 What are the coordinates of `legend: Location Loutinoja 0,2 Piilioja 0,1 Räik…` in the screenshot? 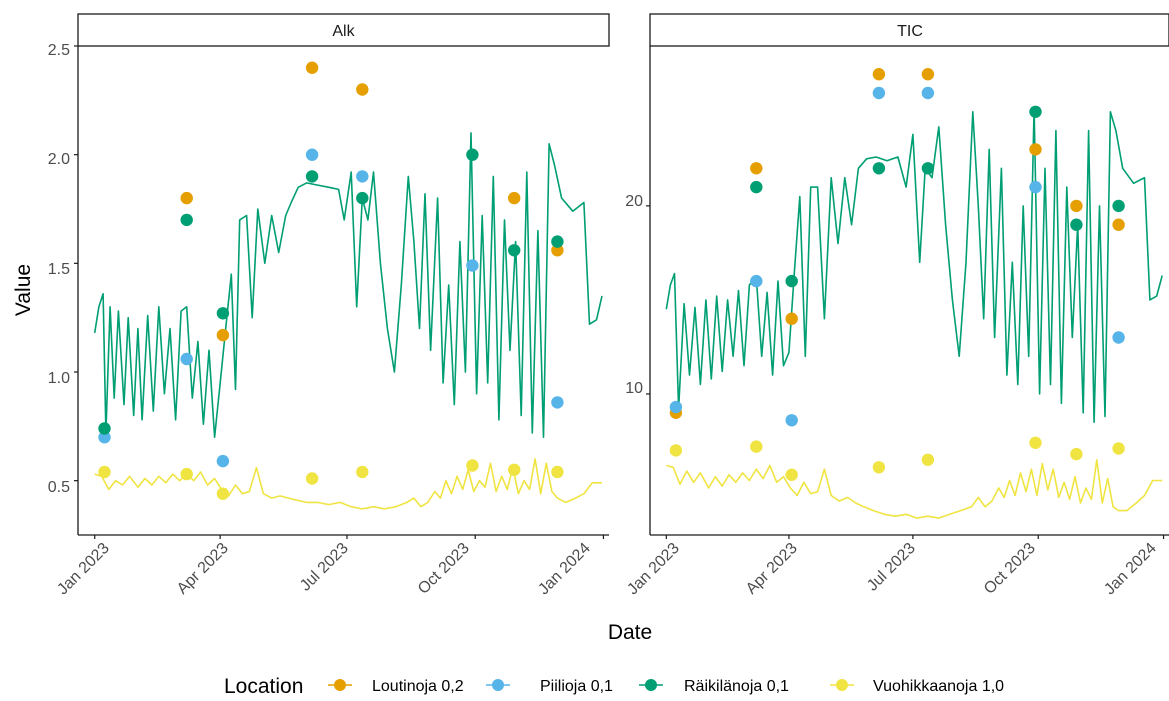 It's located at (614, 686).